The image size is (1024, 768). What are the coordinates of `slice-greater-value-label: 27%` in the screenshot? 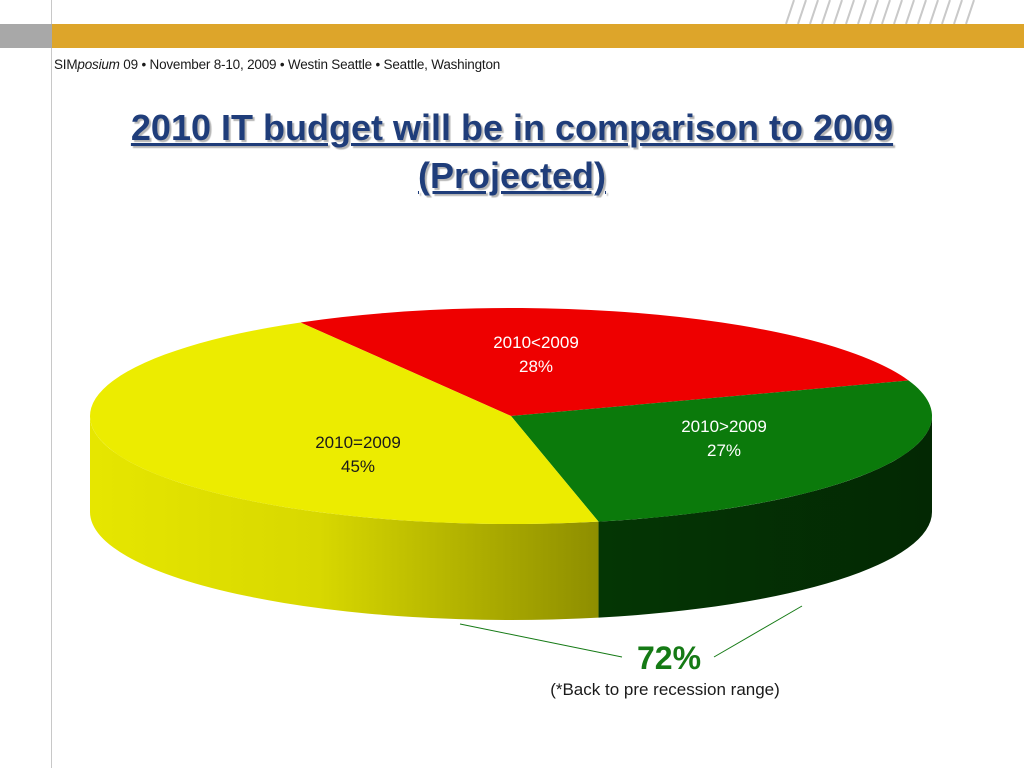 It's located at (724, 450).